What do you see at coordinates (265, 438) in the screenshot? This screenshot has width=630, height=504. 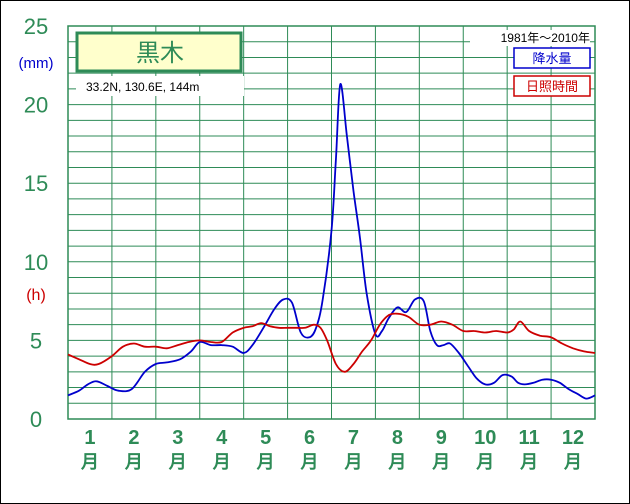 I see `x-tick-label: 5` at bounding box center [265, 438].